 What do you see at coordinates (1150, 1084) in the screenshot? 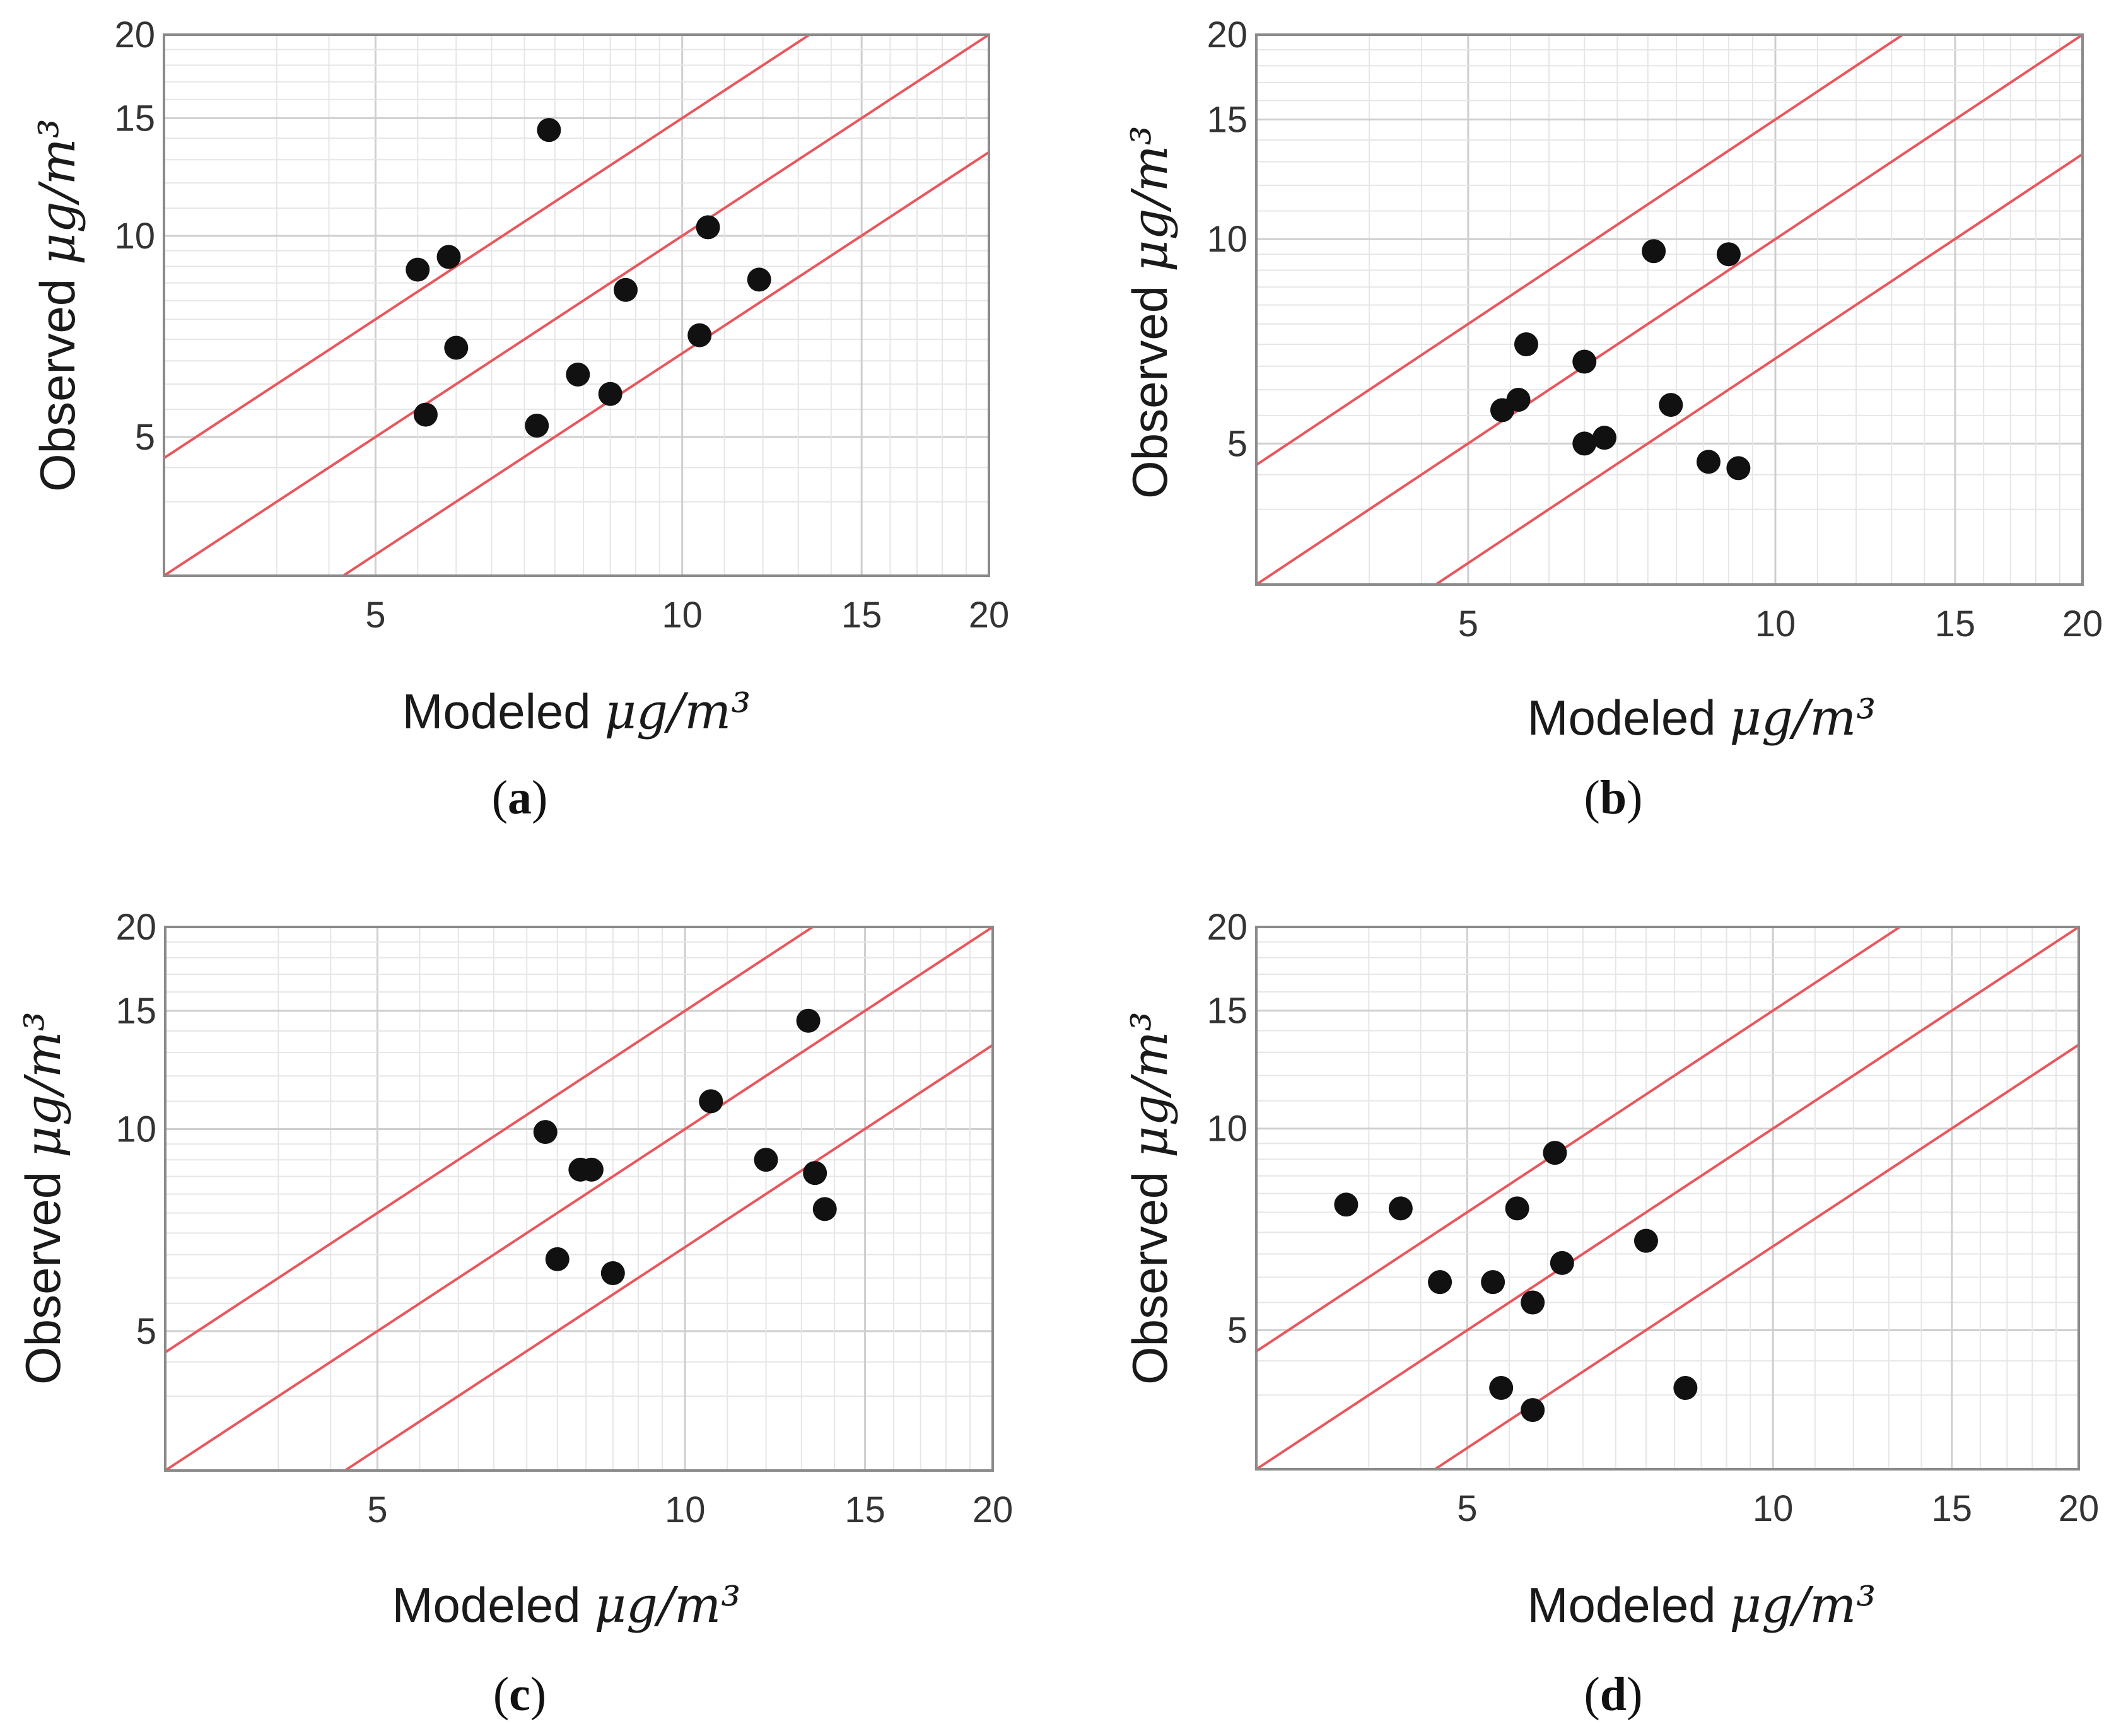
I see `panel-d-y-axis-unit: μg/m³` at bounding box center [1150, 1084].